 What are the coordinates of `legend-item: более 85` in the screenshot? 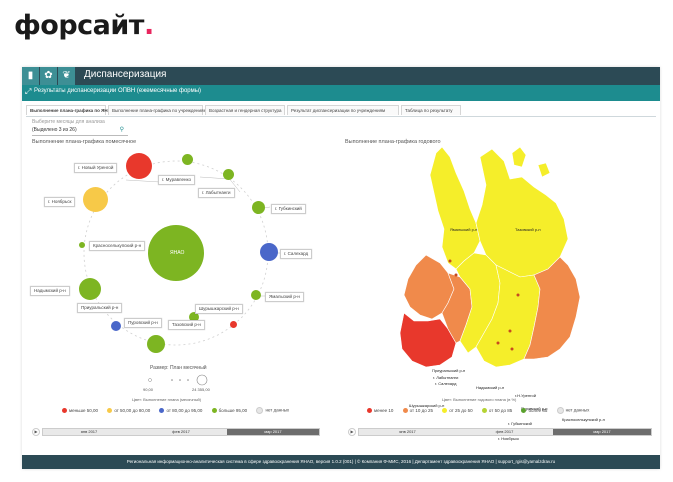 It's located at (534, 410).